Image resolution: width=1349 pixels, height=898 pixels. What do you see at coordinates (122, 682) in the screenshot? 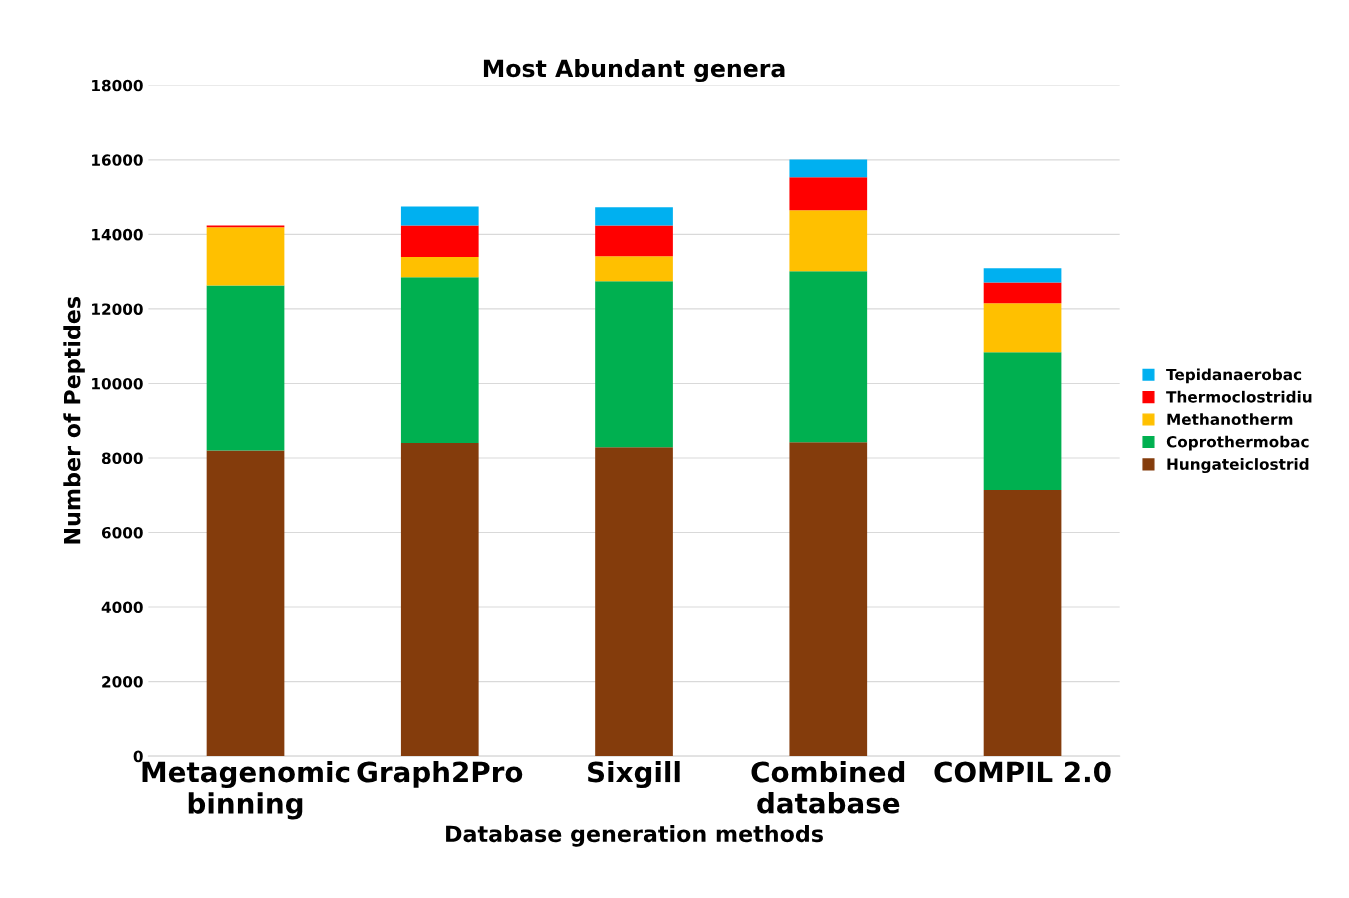
I see `y-tick-label: 2000` at bounding box center [122, 682].